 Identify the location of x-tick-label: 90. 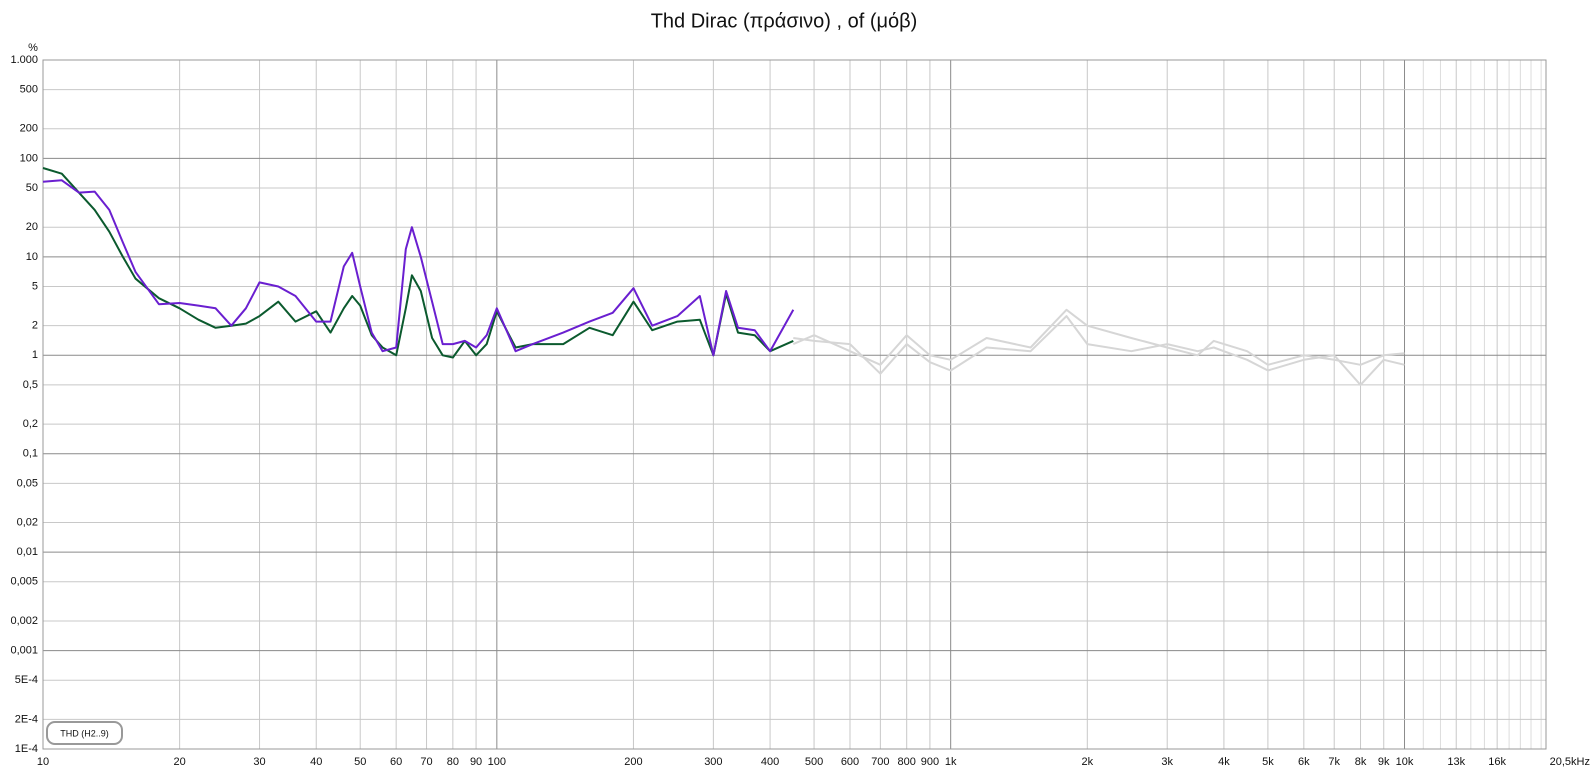
(476, 762).